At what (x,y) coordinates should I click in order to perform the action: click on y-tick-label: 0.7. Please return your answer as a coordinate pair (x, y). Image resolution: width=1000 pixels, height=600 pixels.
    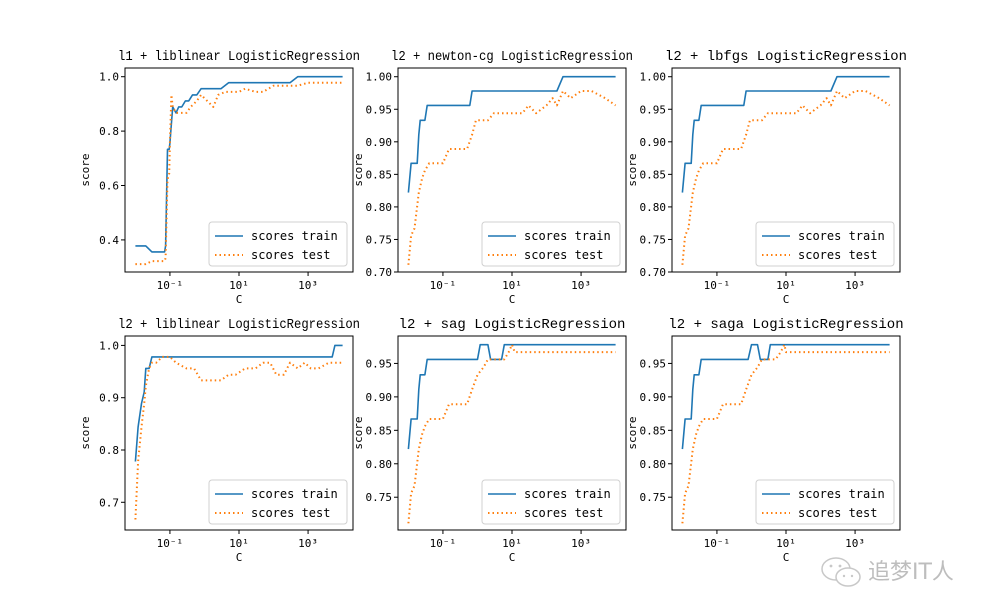
    Looking at the image, I should click on (109, 502).